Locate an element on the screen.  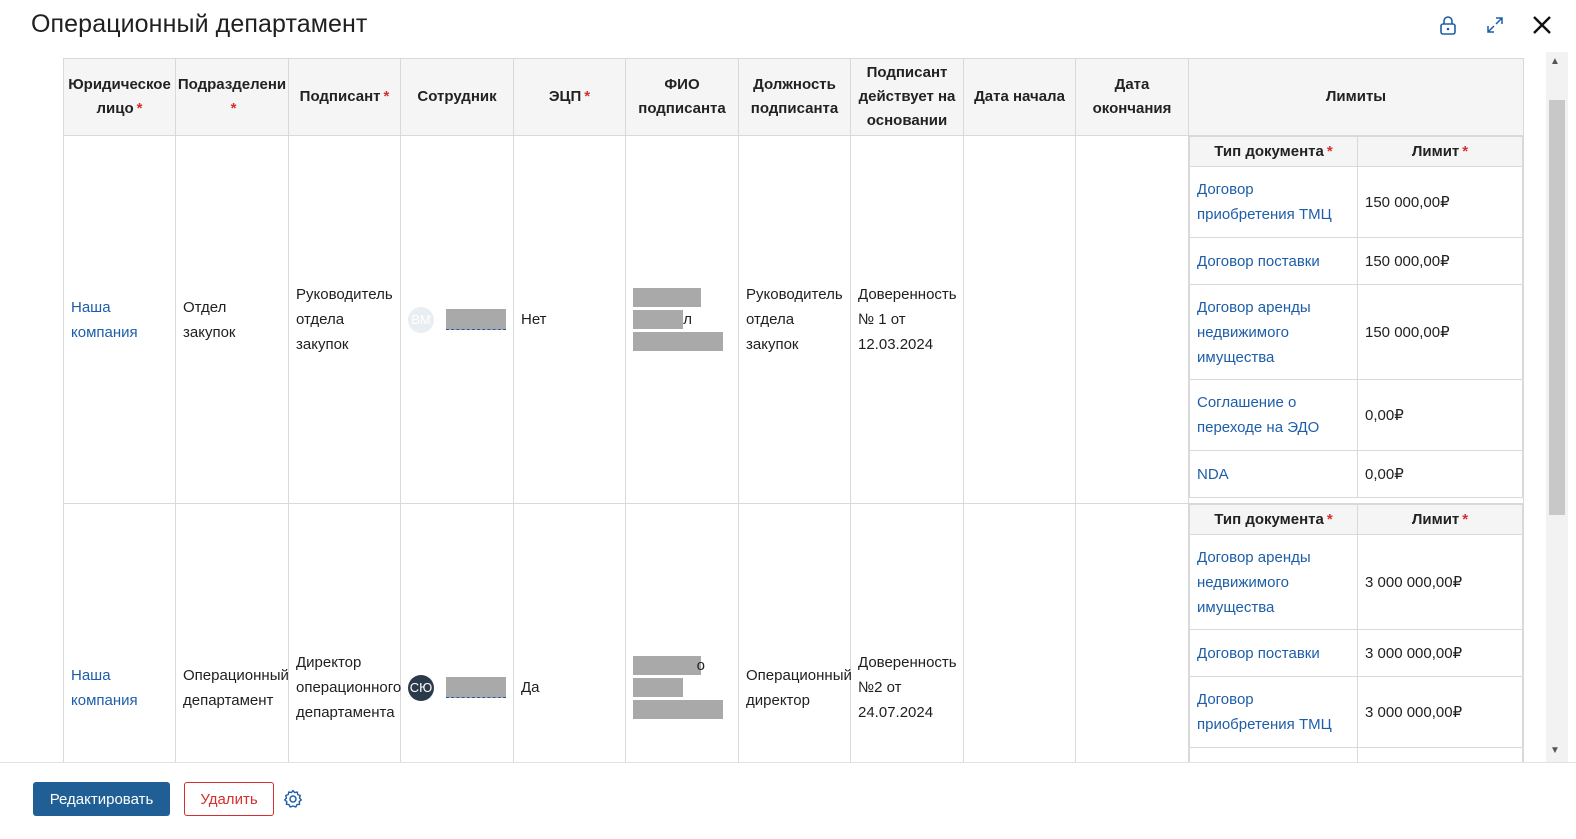
header-end-date: Дата окончания is located at coordinates (1132, 97).